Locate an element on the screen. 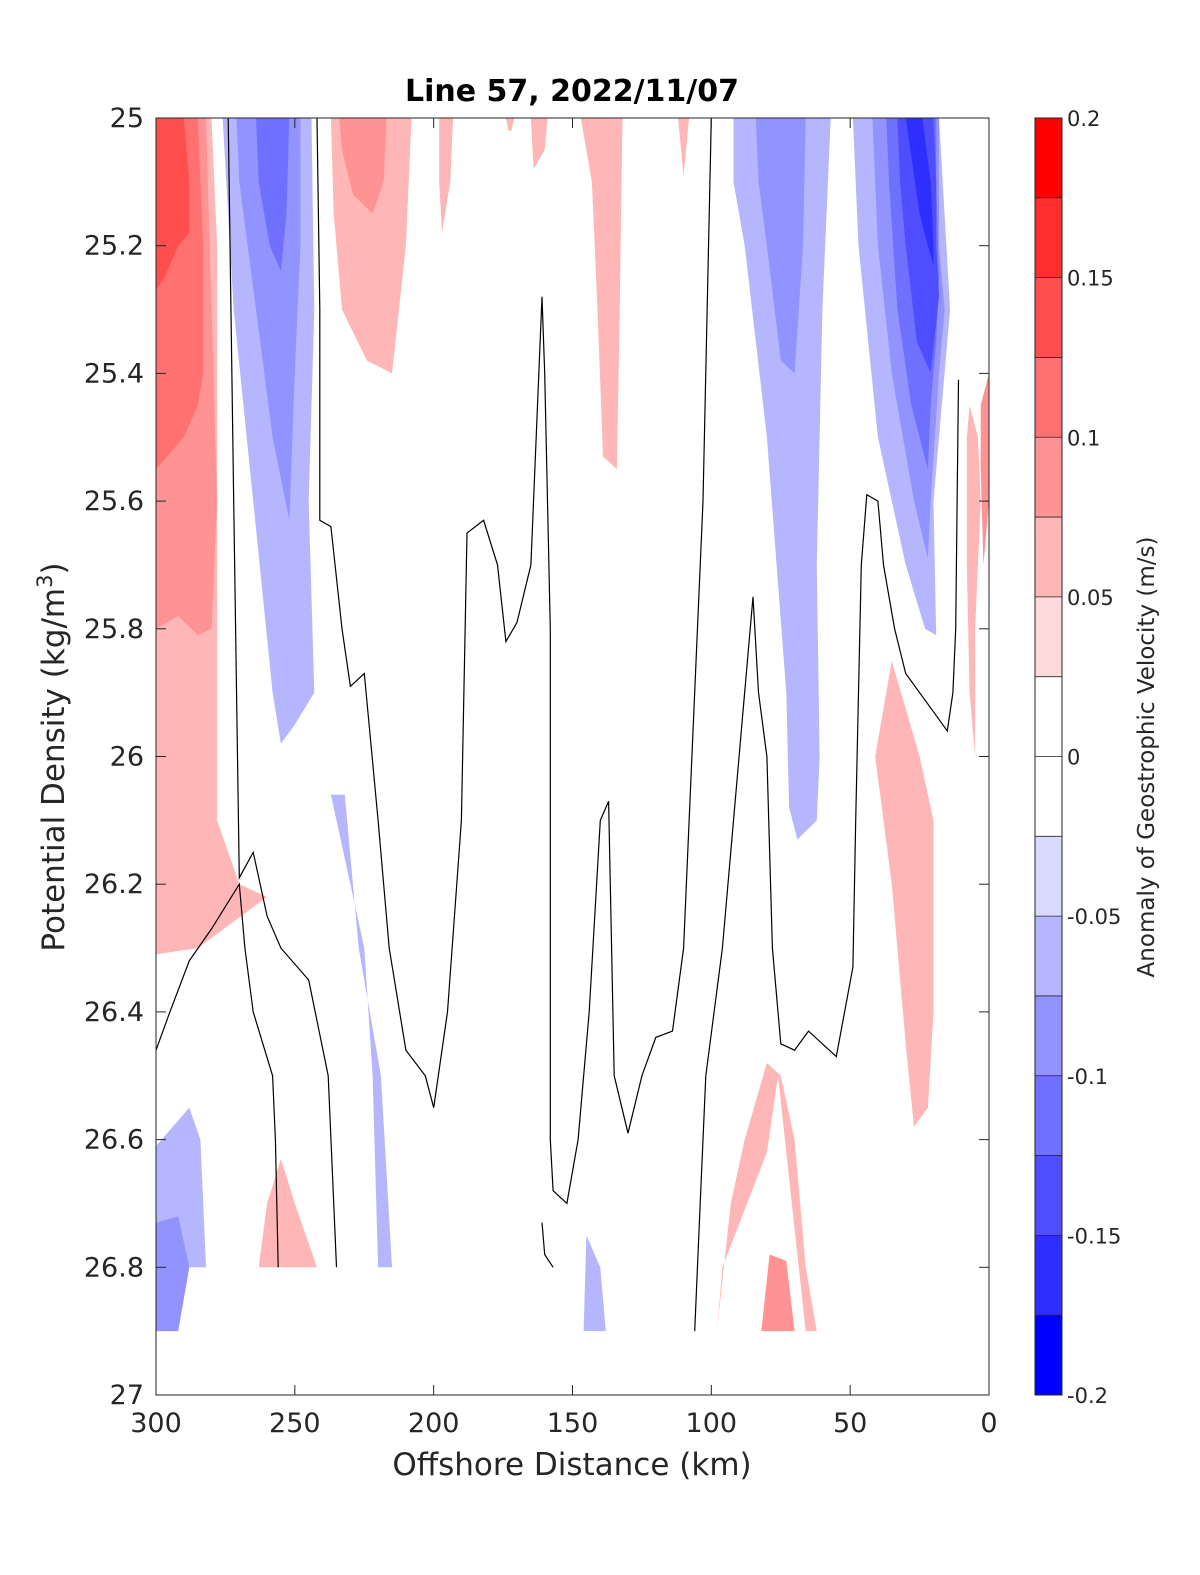  y-tick-label: 26.2 is located at coordinates (114, 884).